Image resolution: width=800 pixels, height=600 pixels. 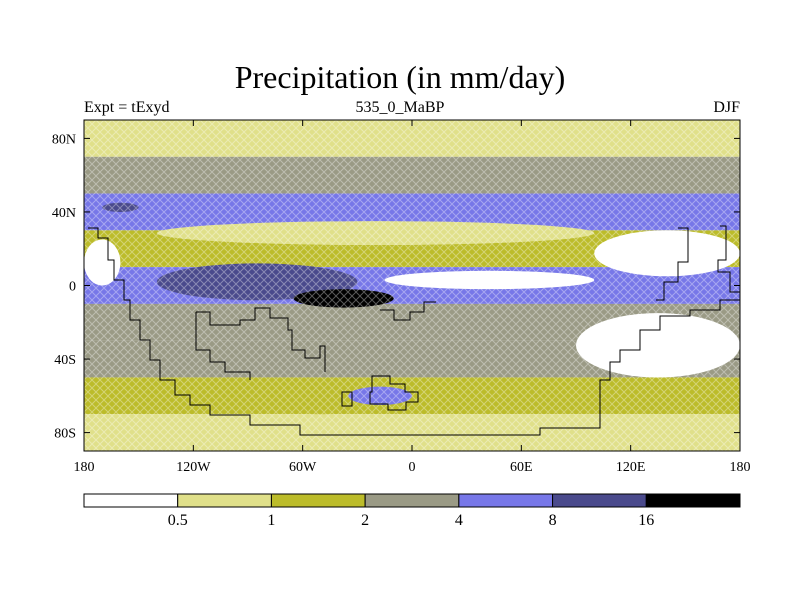 What do you see at coordinates (178, 520) in the screenshot?
I see `colorbar-label: 0.5` at bounding box center [178, 520].